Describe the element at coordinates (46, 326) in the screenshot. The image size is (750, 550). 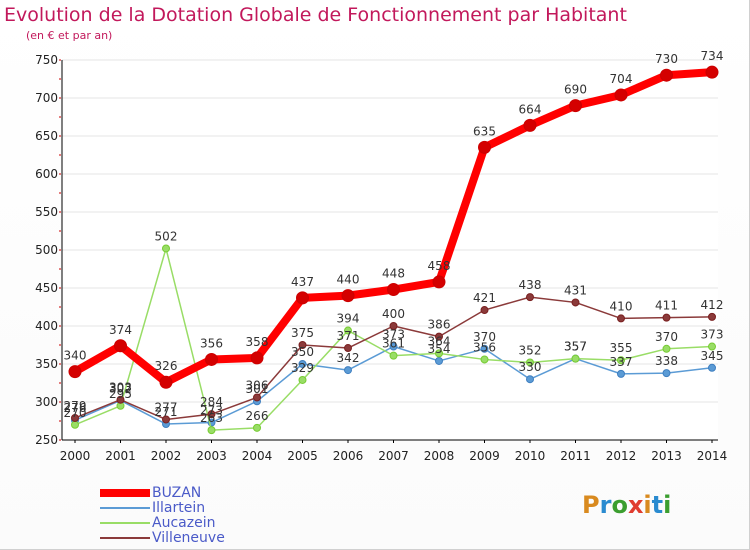
I see `y-tick-label-400: 400` at that location.